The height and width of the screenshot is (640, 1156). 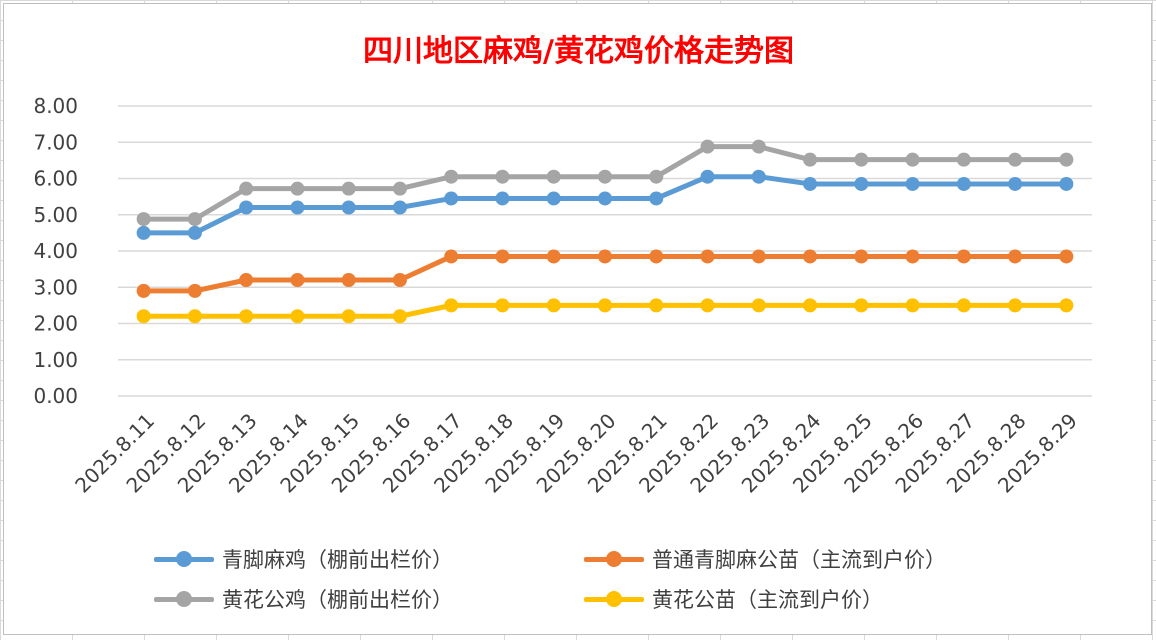 What do you see at coordinates (55, 179) in the screenshot?
I see `y-tick-label: 6.00` at bounding box center [55, 179].